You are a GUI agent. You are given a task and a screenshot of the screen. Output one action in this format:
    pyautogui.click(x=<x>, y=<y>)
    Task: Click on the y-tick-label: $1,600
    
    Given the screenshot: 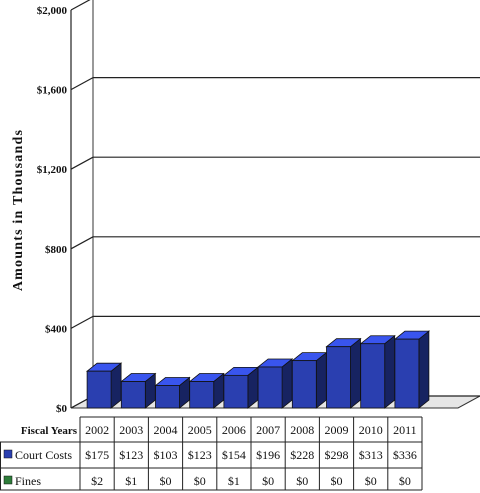 What is the action you would take?
    pyautogui.click(x=52, y=91)
    